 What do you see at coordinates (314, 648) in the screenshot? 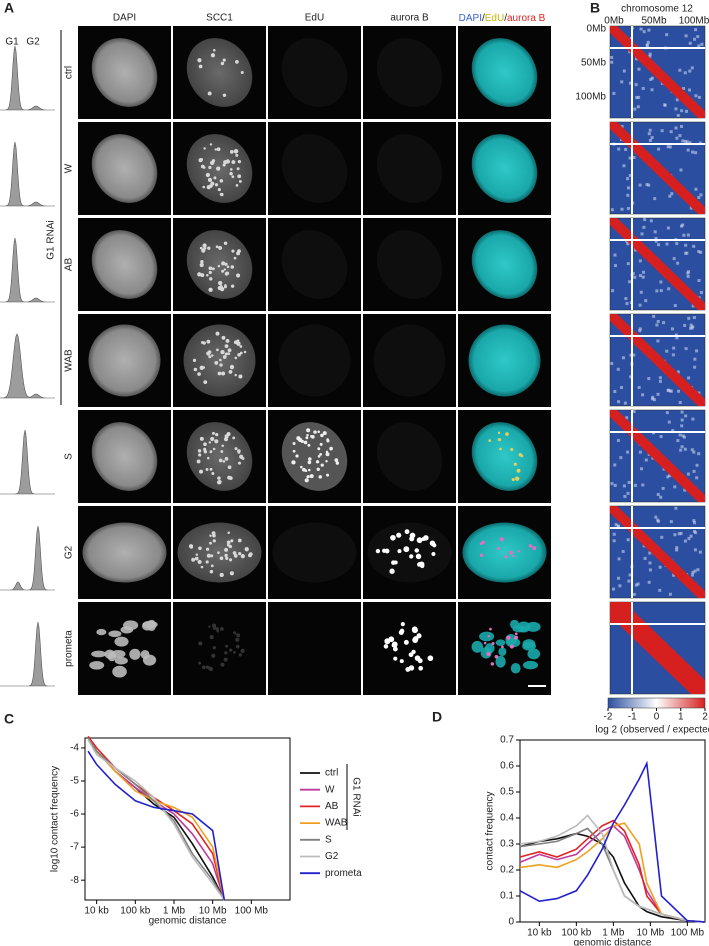
I see `micrograph` at bounding box center [314, 648].